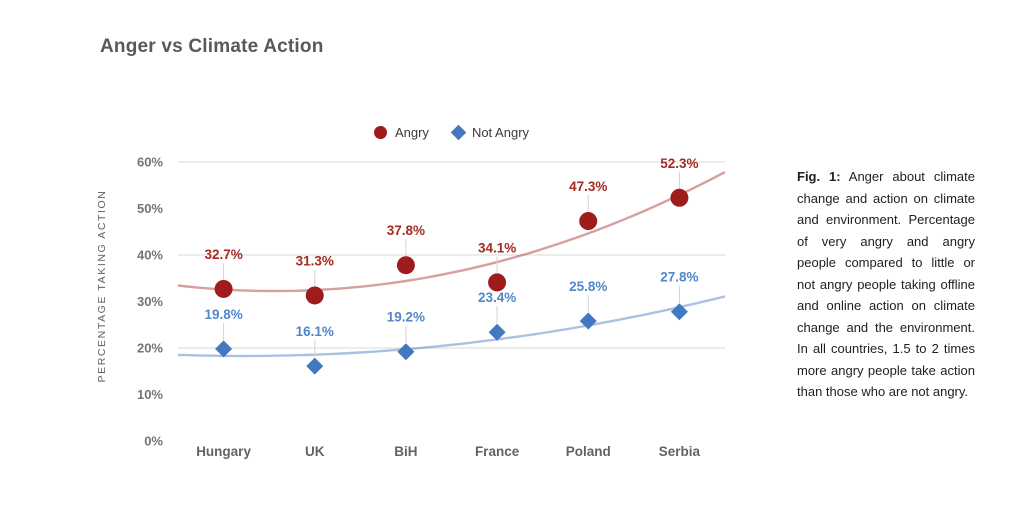 The height and width of the screenshot is (526, 1024). What do you see at coordinates (150, 394) in the screenshot?
I see `y-tick-label: 10%` at bounding box center [150, 394].